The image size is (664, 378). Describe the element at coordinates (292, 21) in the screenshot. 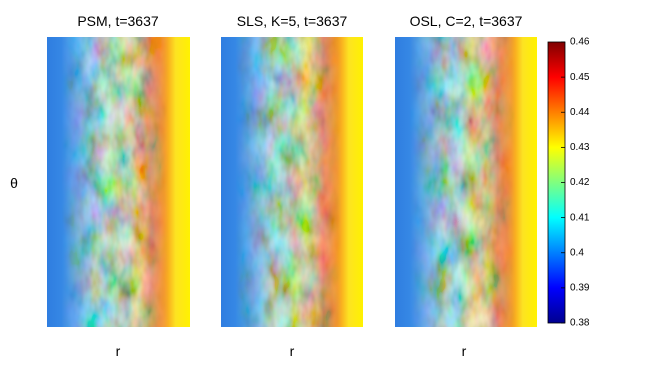

I see `panel-title: SLS, K=5, t=3637` at that location.